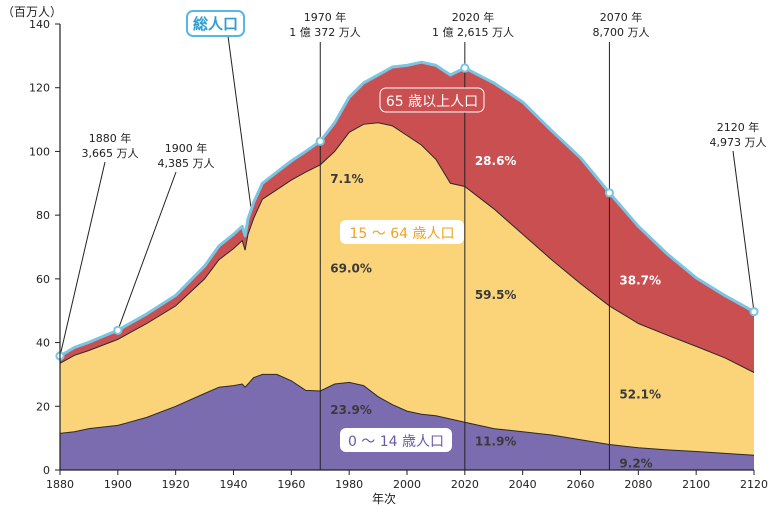 The height and width of the screenshot is (510, 779). Describe the element at coordinates (496, 441) in the screenshot. I see `percent-label-2020-children: 11.9%` at that location.